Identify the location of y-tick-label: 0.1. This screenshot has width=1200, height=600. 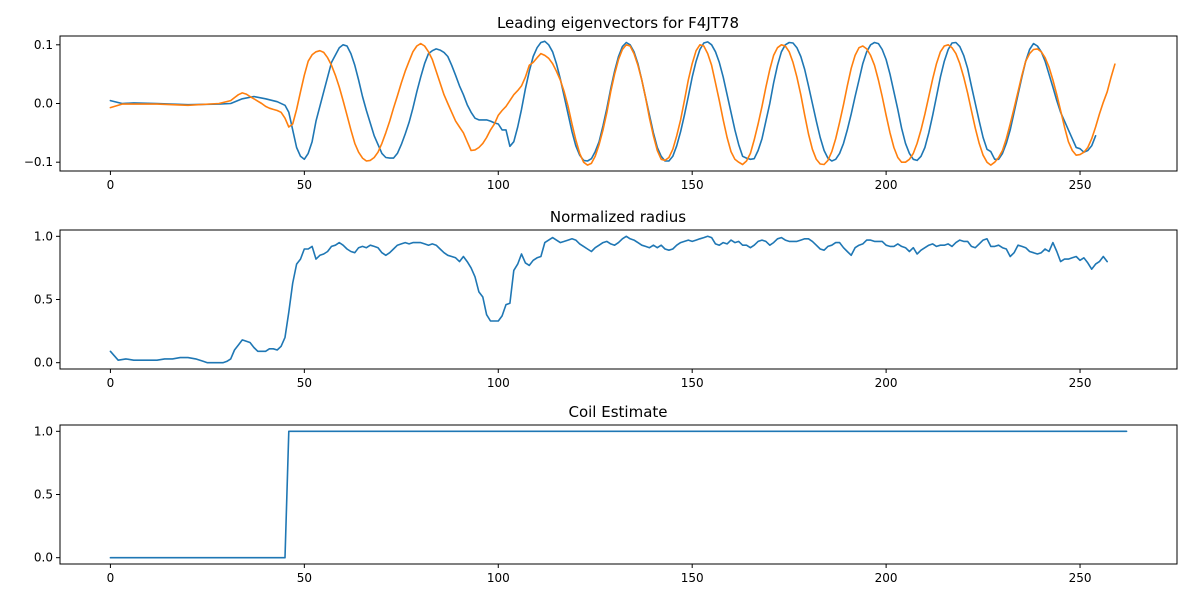
(43, 45).